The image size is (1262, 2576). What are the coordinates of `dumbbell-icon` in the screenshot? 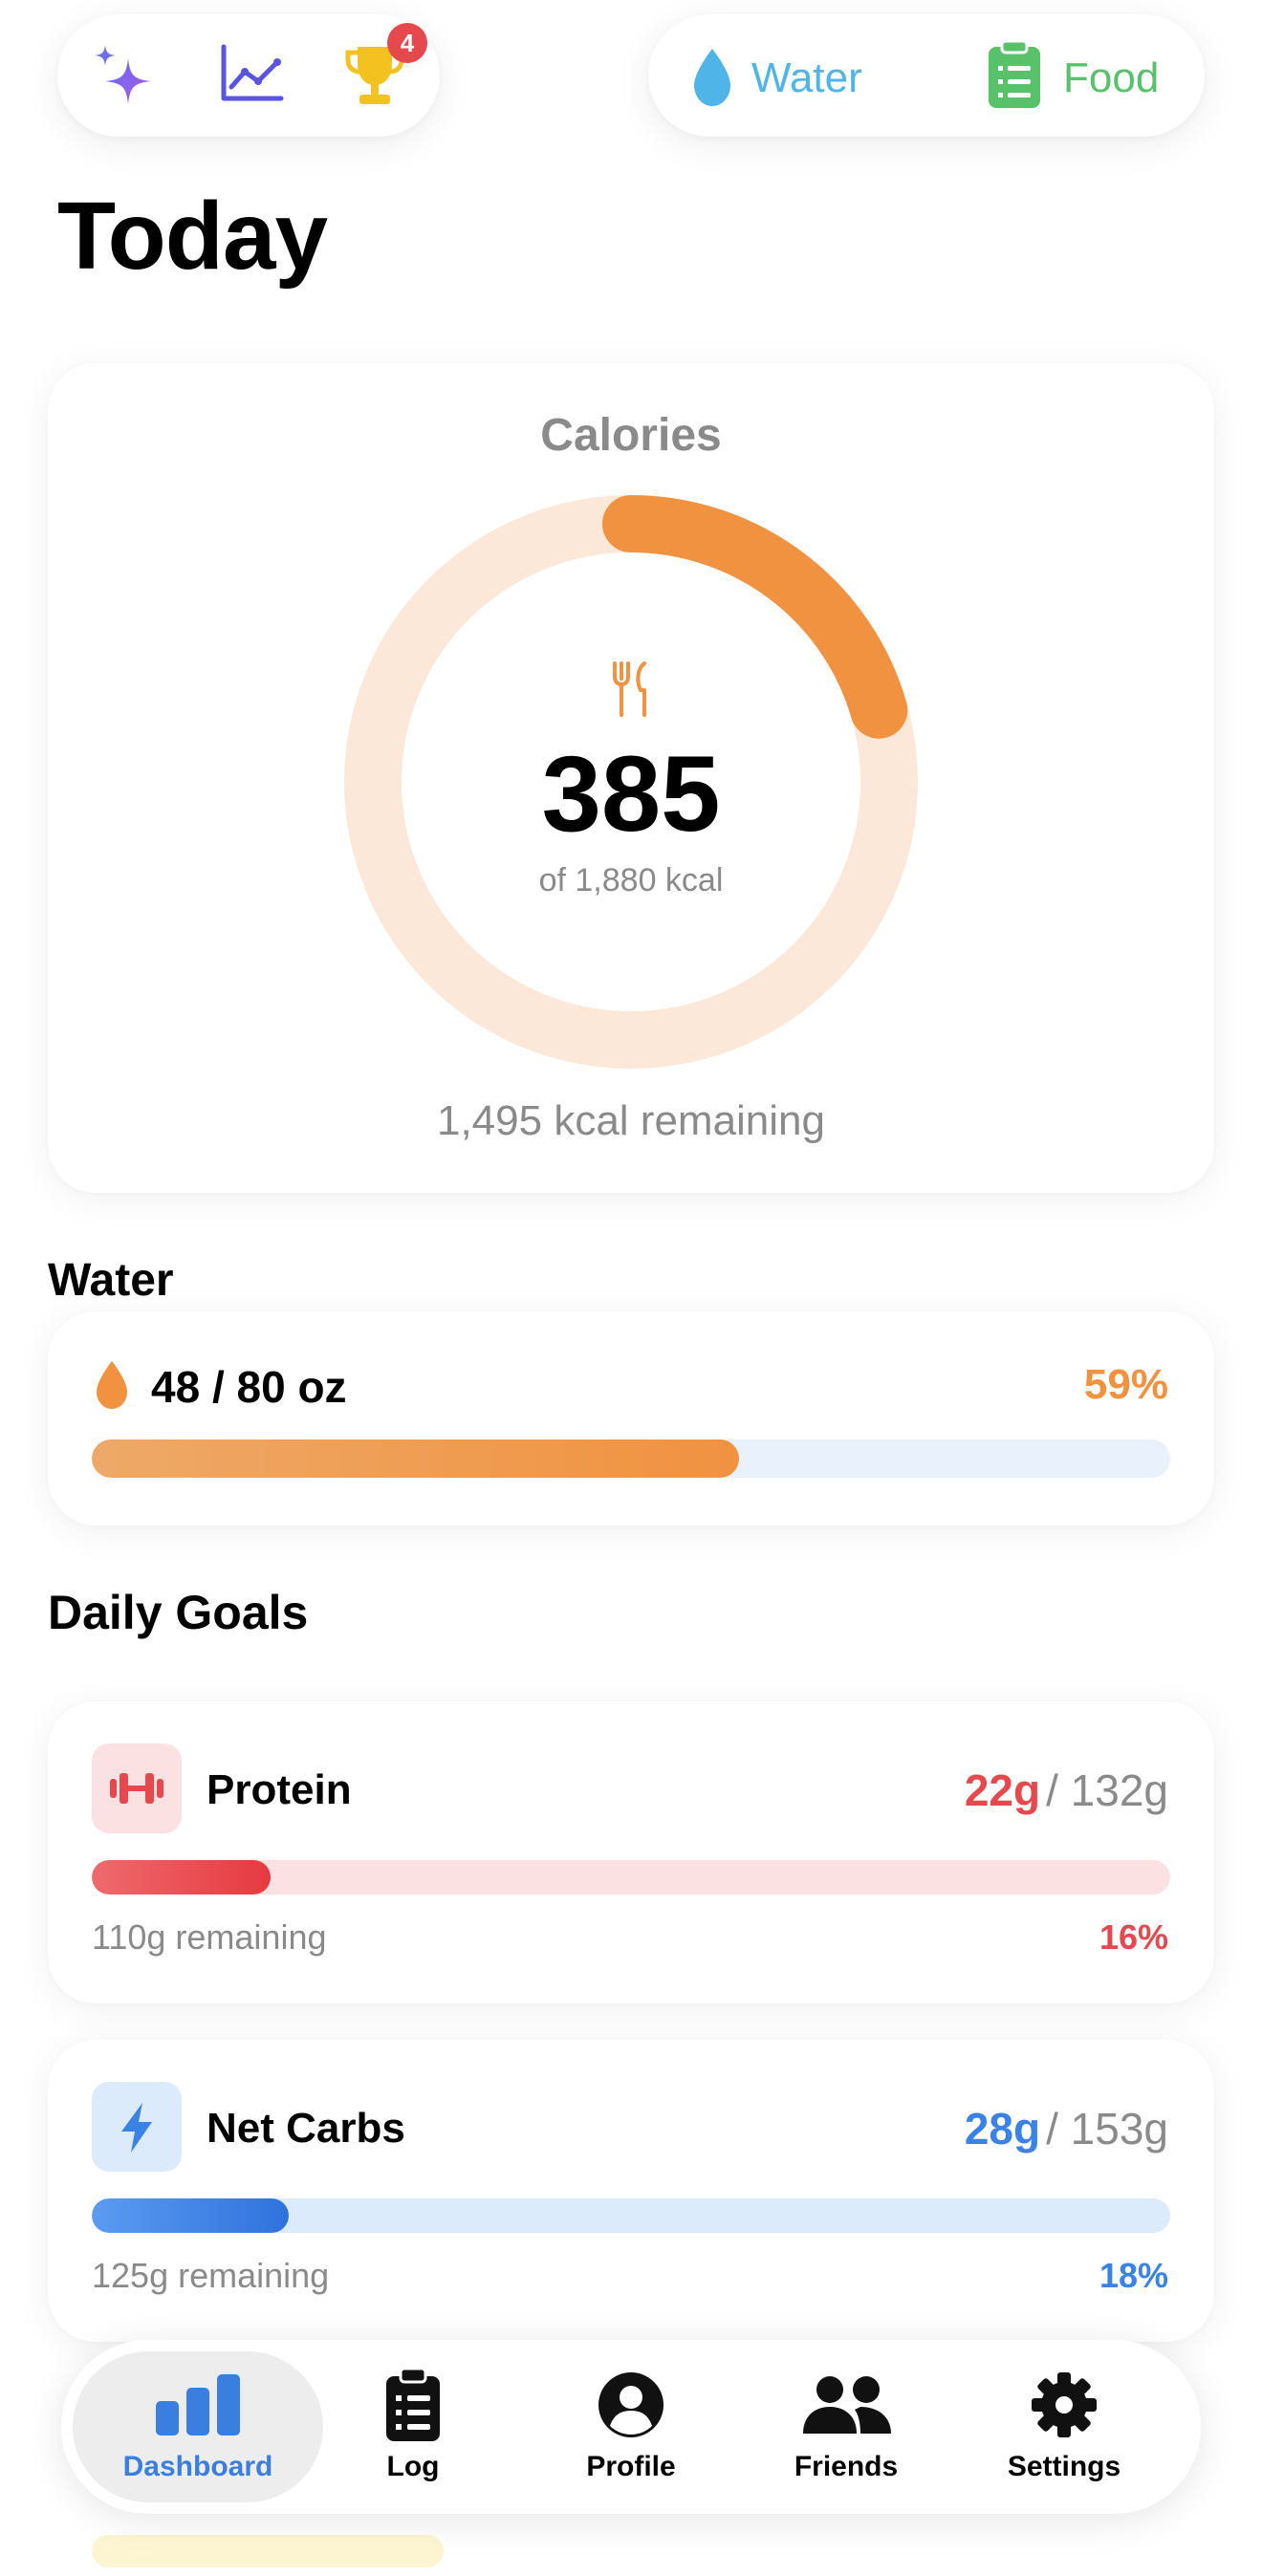 It's located at (136, 1788).